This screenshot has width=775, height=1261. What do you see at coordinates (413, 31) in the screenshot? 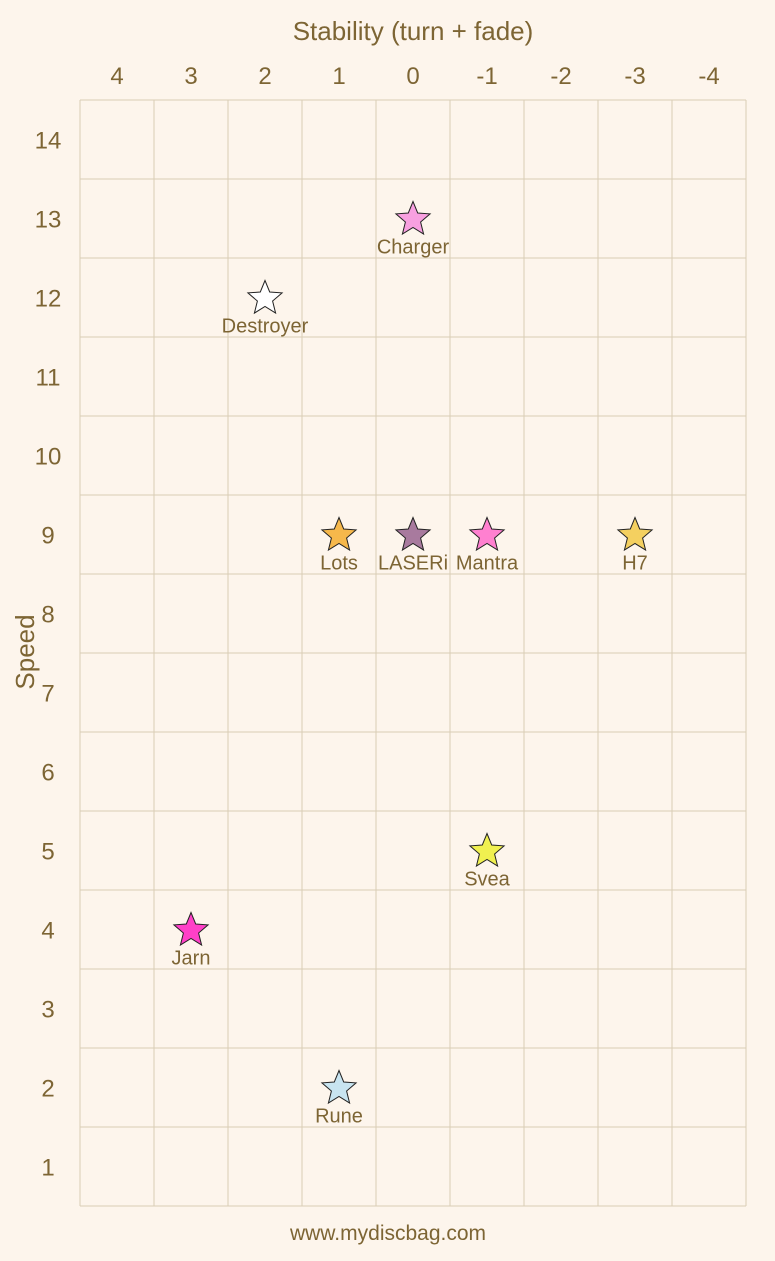
I see `x-axis-title: Stability (turn + fade)` at bounding box center [413, 31].